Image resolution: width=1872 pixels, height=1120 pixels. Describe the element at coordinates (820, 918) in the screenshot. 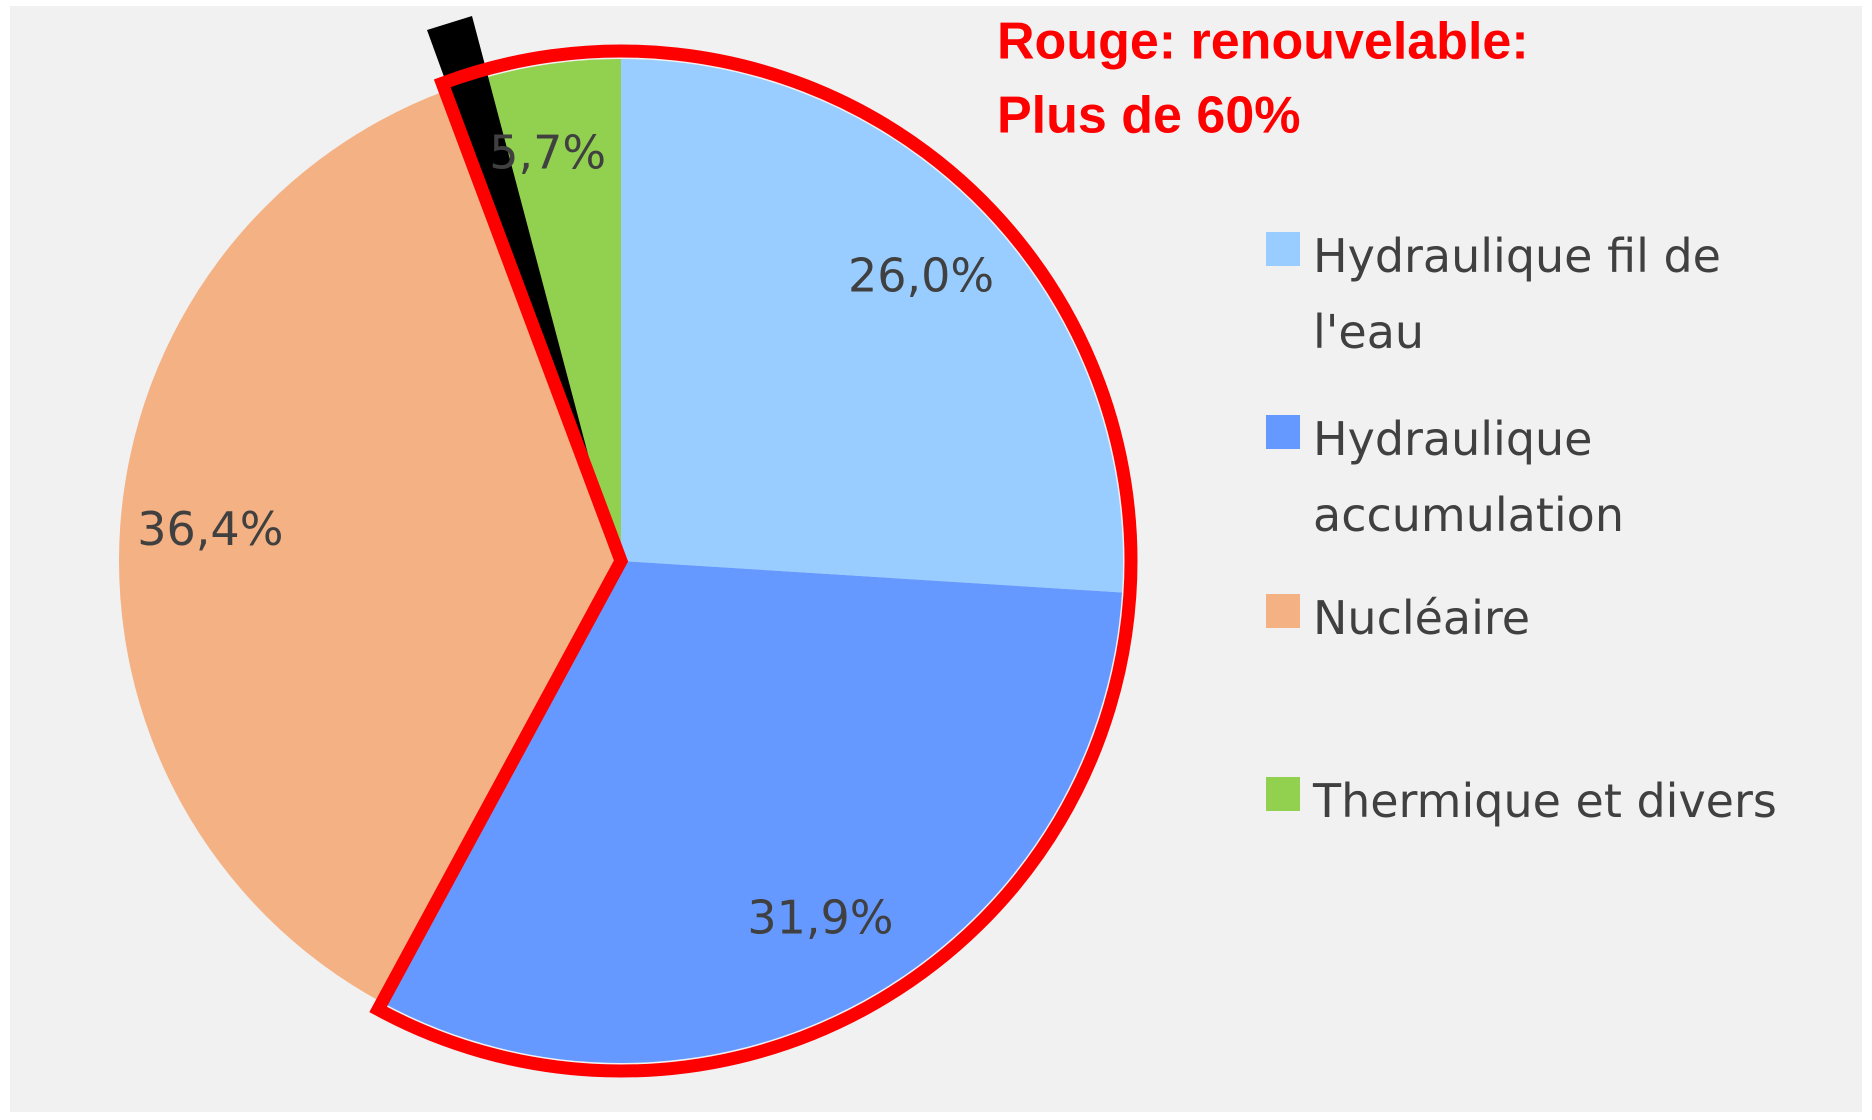

I see `data-label: 31,9%` at that location.